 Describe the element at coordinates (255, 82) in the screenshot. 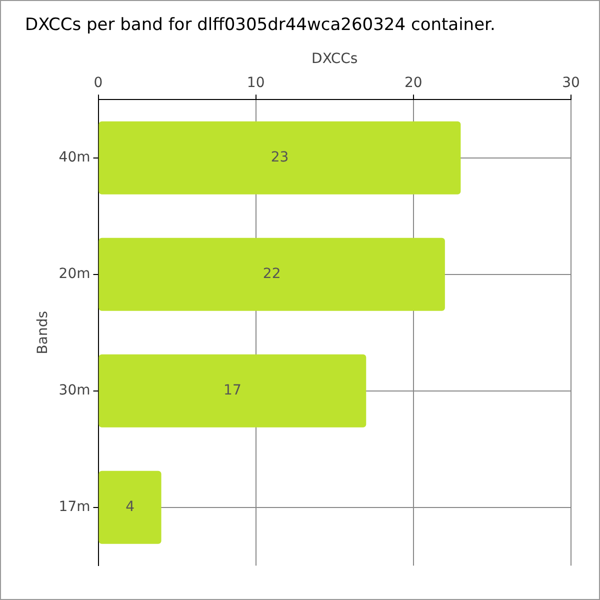

I see `x-tick-label: 10` at that location.